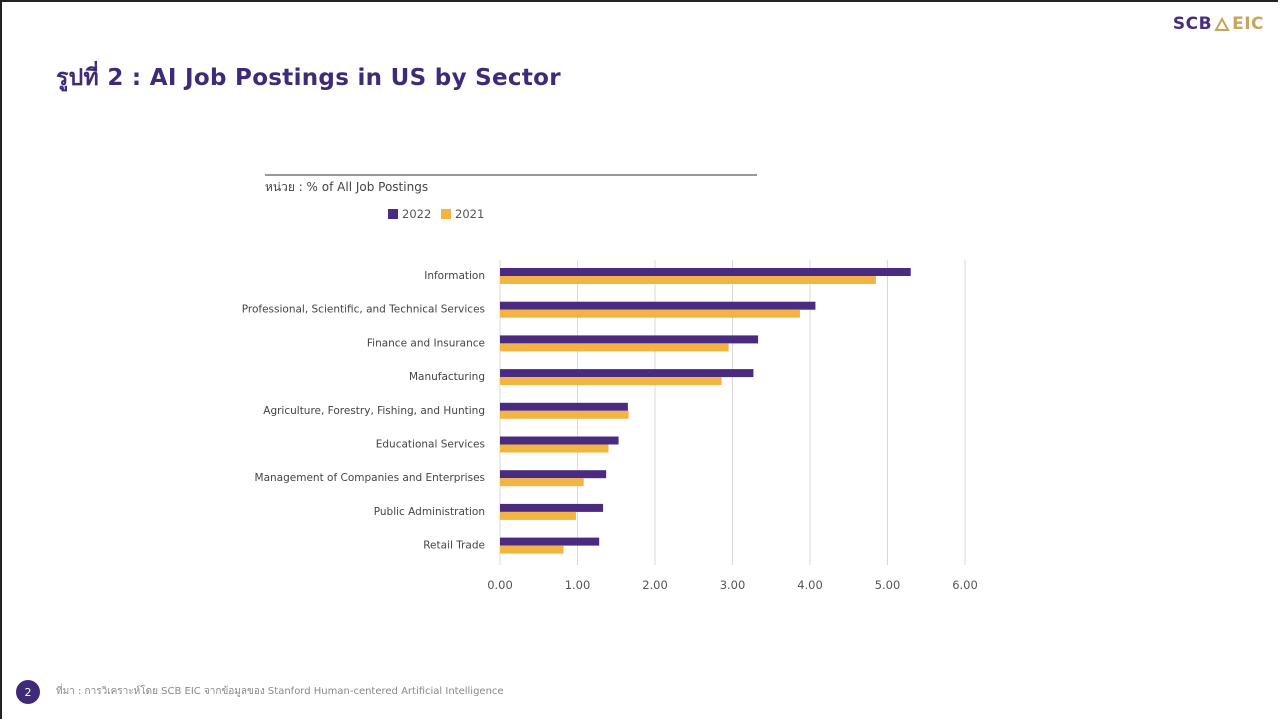 Image resolution: width=1280 pixels, height=721 pixels. I want to click on legend-label-2022: 2022, so click(416, 214).